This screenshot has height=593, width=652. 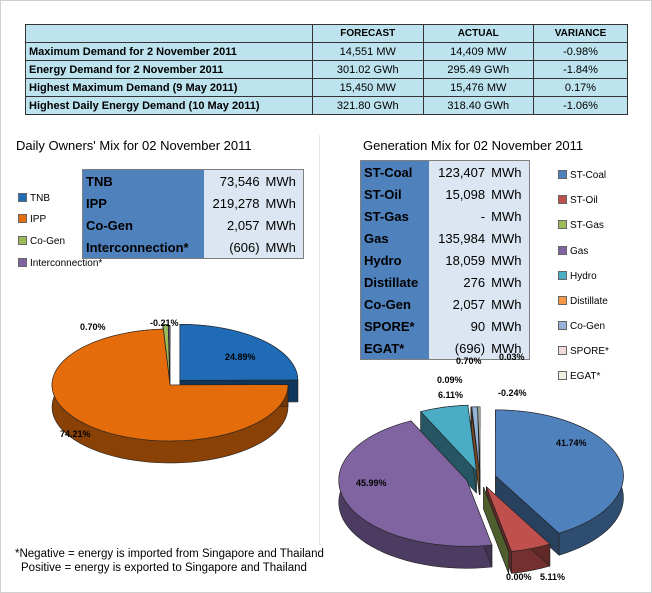 I want to click on pie-data-label: -0.24%, so click(x=512, y=393).